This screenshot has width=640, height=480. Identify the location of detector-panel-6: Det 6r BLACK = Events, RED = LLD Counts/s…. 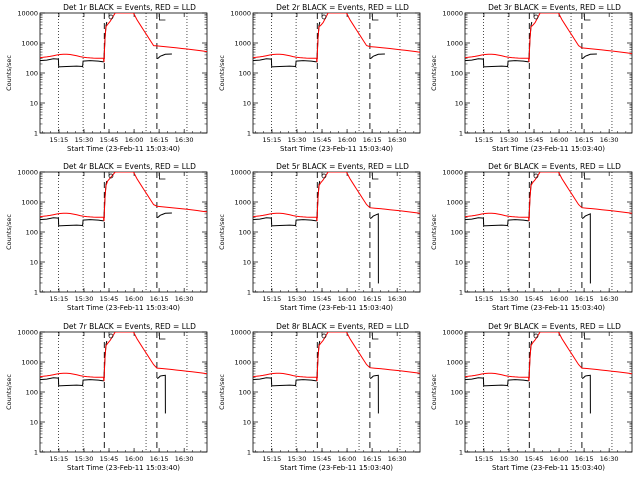
(531, 237).